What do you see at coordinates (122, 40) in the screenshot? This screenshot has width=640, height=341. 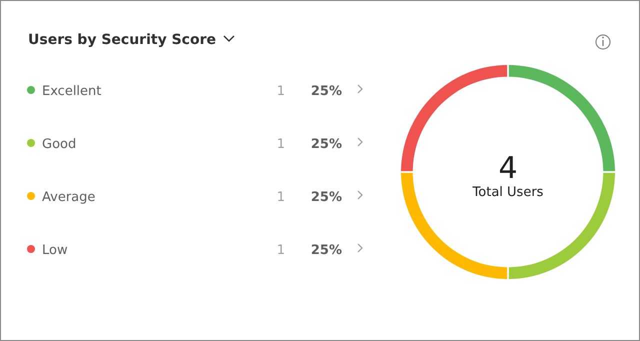 I see `chart-title: Users by Security Score` at bounding box center [122, 40].